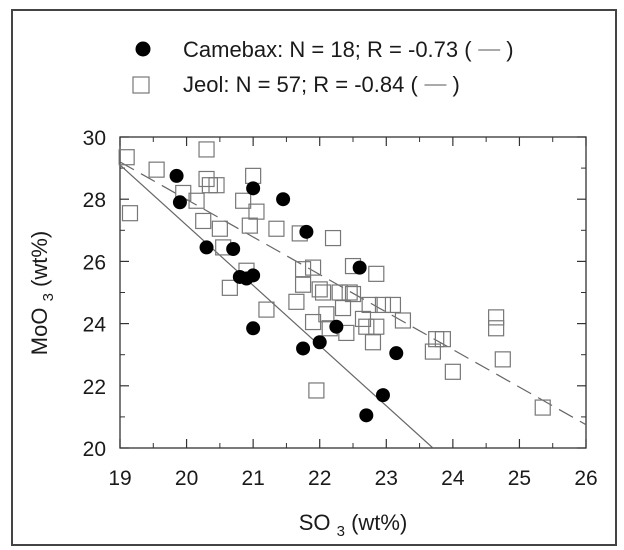 The height and width of the screenshot is (550, 624). I want to click on x-axis-label: SO 3 (wt%), so click(353, 525).